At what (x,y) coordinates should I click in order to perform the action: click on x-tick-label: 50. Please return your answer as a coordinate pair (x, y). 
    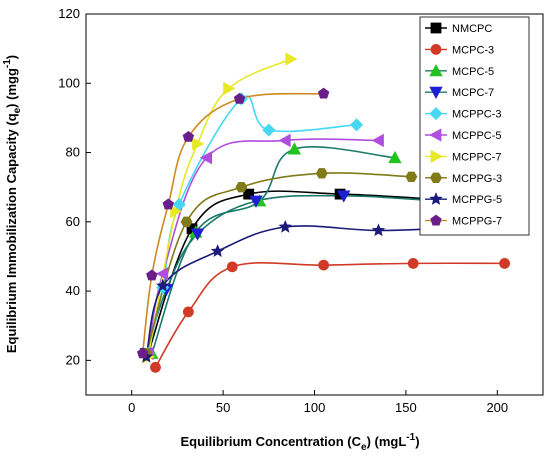
    Looking at the image, I should click on (223, 407).